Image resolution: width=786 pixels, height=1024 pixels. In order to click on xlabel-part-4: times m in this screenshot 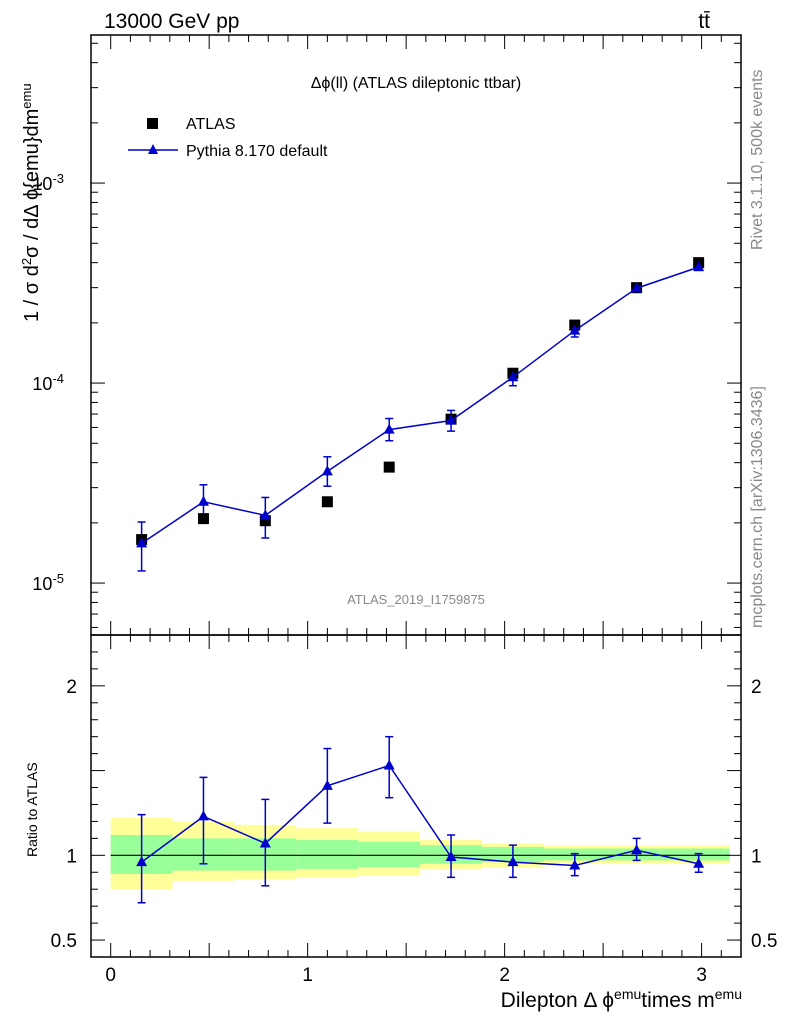, I will do `click(678, 1000)`.